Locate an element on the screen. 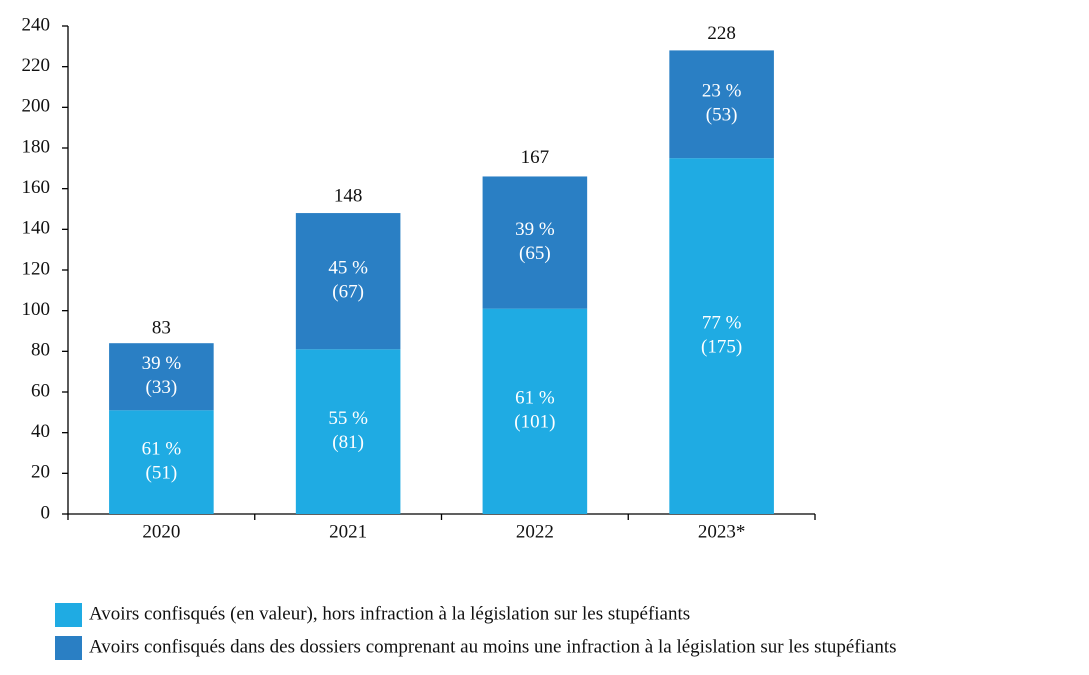  y-tick-label: 200 is located at coordinates (36, 106).